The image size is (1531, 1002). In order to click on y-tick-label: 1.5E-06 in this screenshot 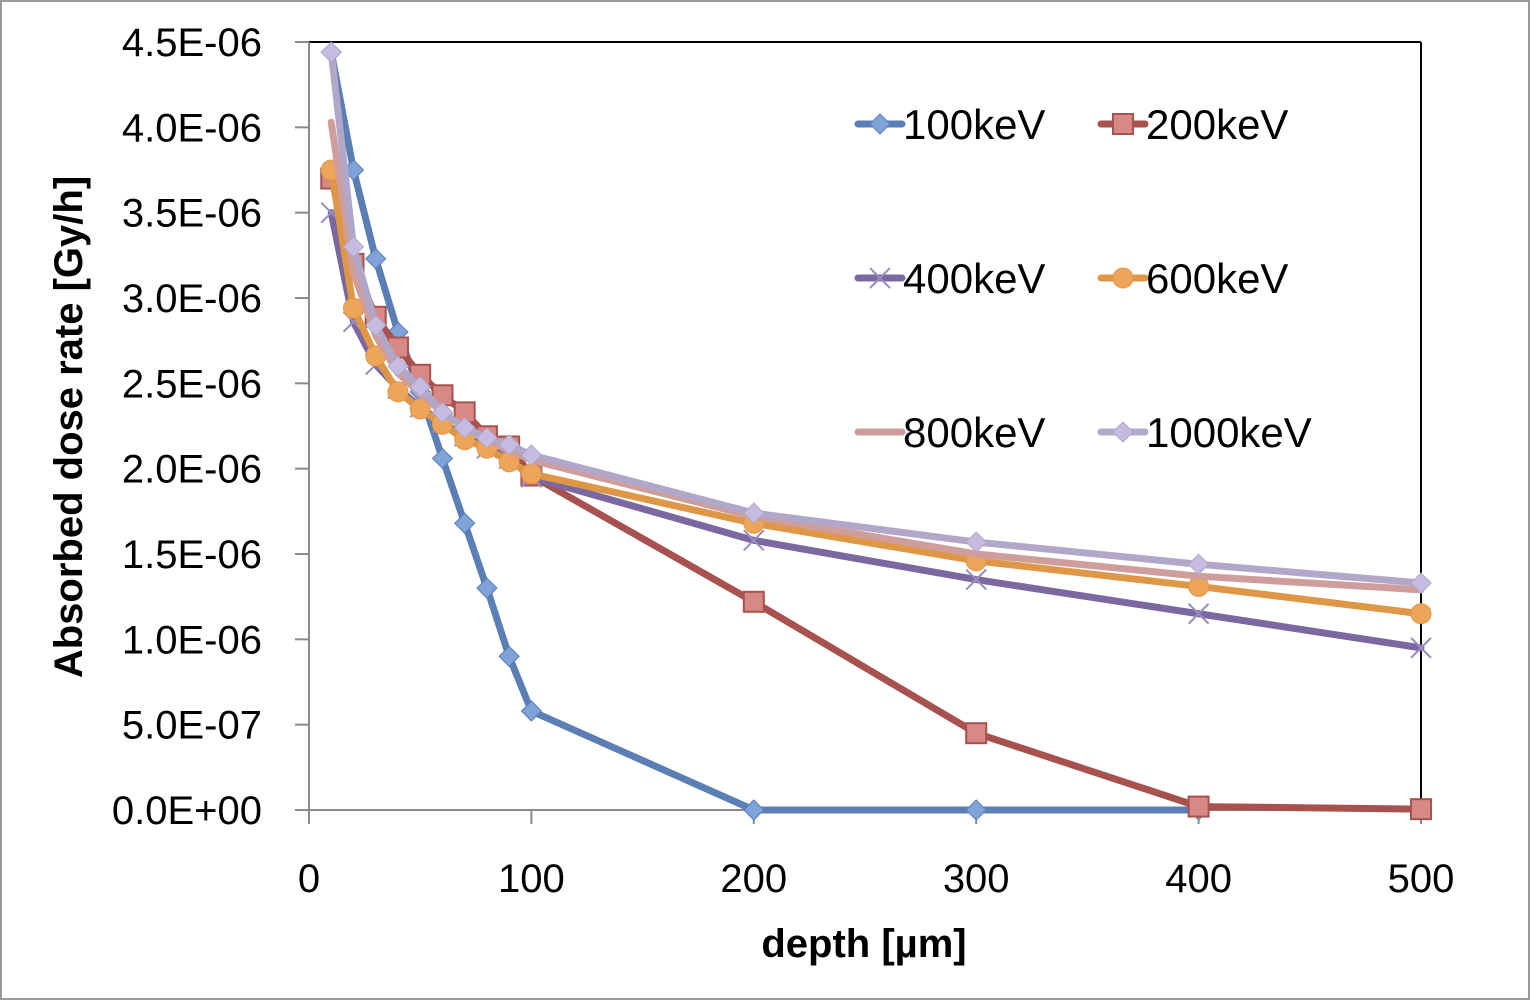, I will do `click(192, 555)`.